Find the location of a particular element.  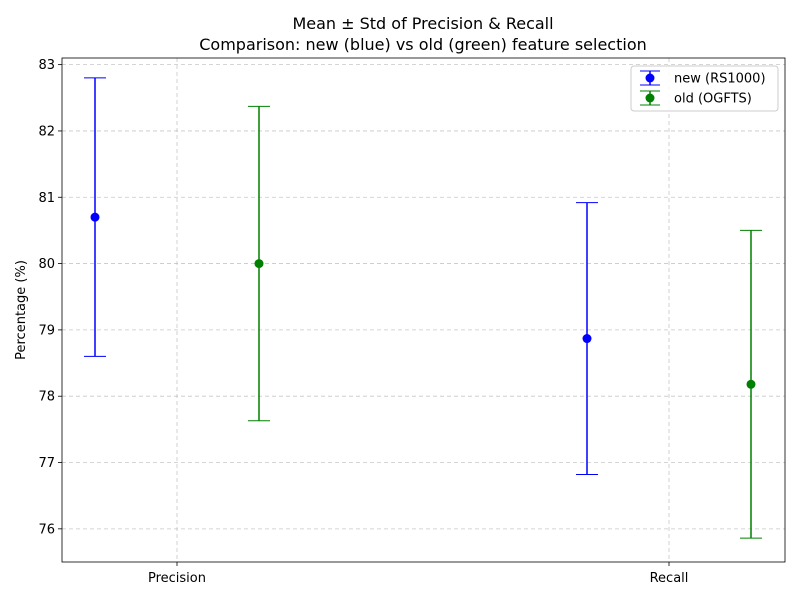

y-tick-label: 76 is located at coordinates (46, 529).